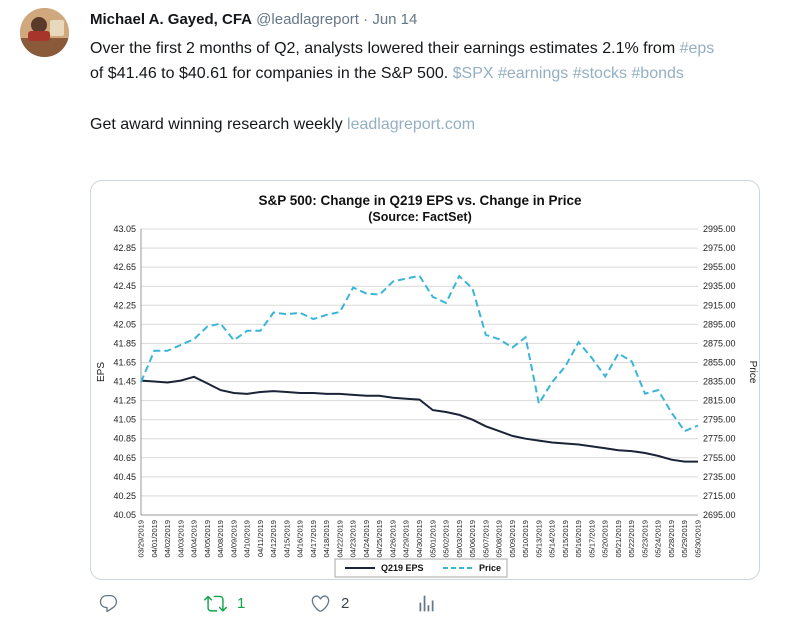 This screenshot has height=628, width=794. I want to click on svg-text: 42.05, so click(124, 324).